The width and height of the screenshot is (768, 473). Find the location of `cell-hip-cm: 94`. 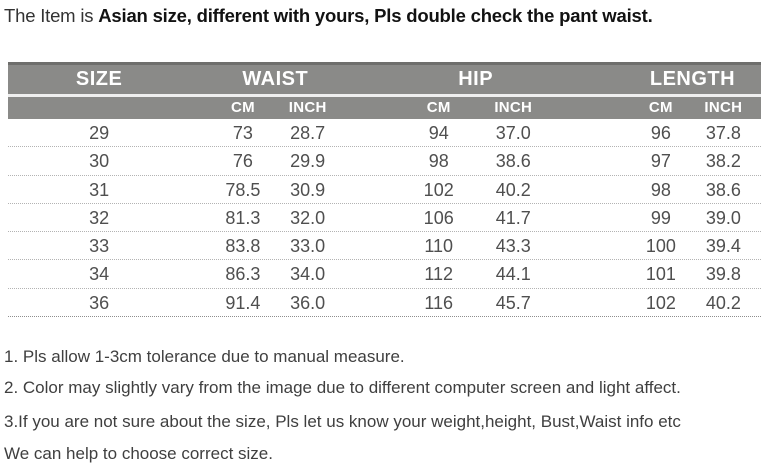

cell-hip-cm: 94 is located at coordinates (438, 133).